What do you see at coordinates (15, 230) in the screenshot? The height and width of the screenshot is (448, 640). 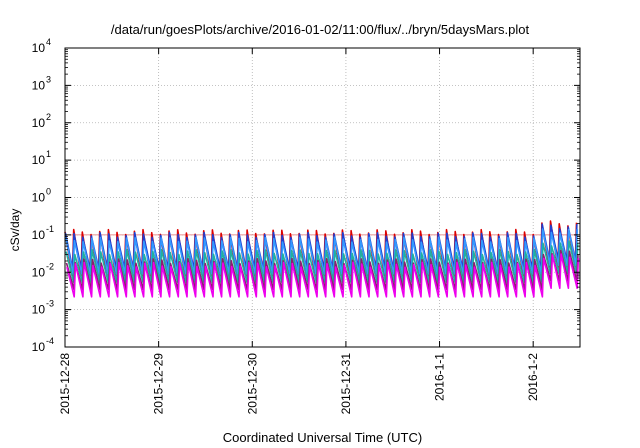 I see `y-axis-label: cSv/day` at bounding box center [15, 230].